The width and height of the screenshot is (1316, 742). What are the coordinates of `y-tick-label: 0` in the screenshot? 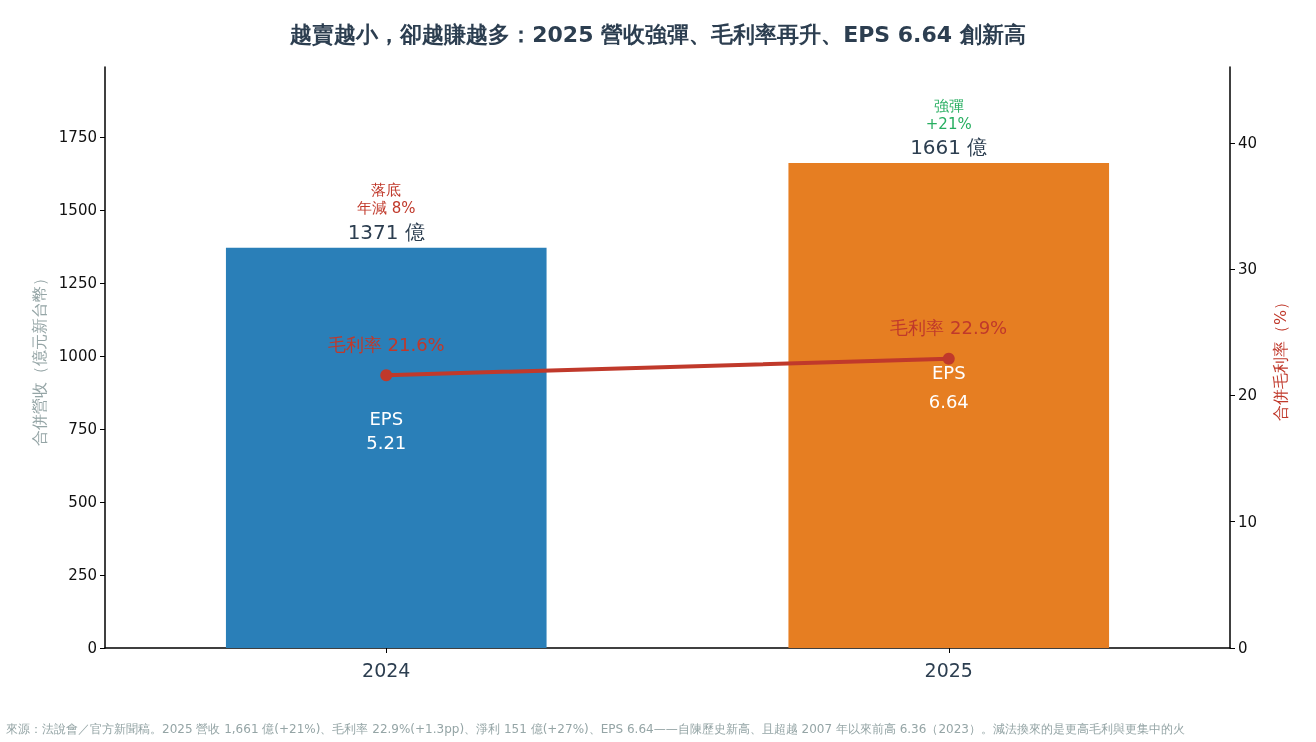 It's located at (92, 648).